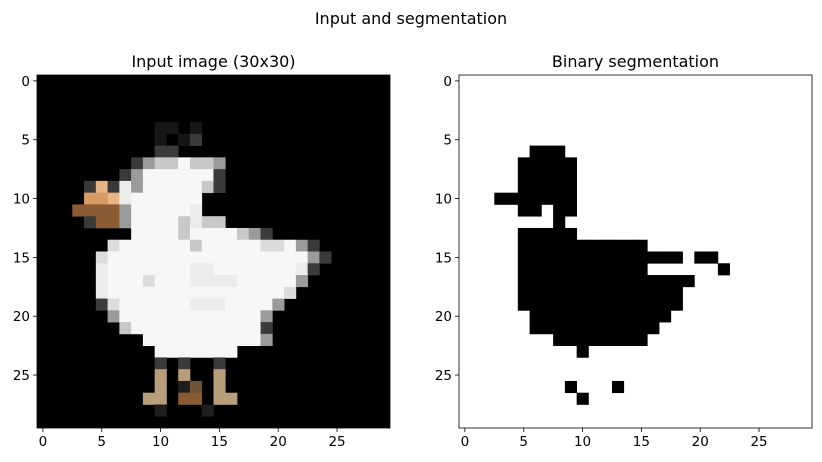 The width and height of the screenshot is (822, 462). I want to click on x-tick-label: 0, so click(43, 442).